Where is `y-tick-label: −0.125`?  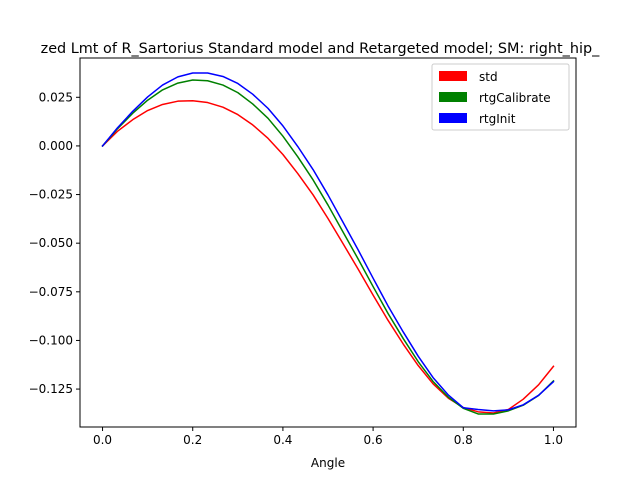 y-tick-label: −0.125 is located at coordinates (51, 389).